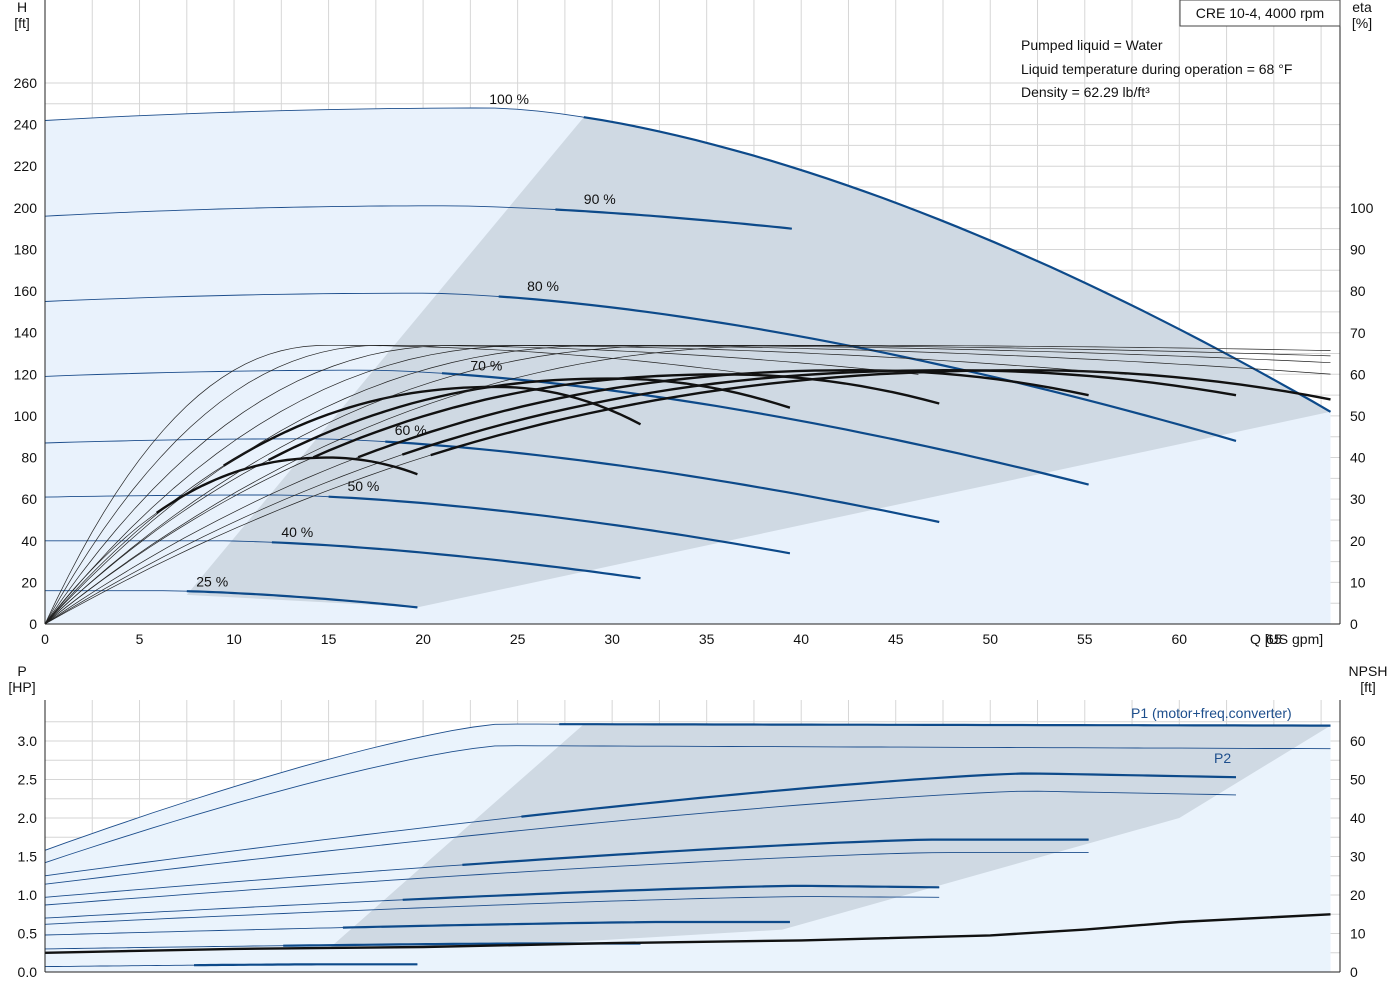 This screenshot has width=1400, height=1000. Describe the element at coordinates (140, 639) in the screenshot. I see `x-tick-label: 5` at that location.